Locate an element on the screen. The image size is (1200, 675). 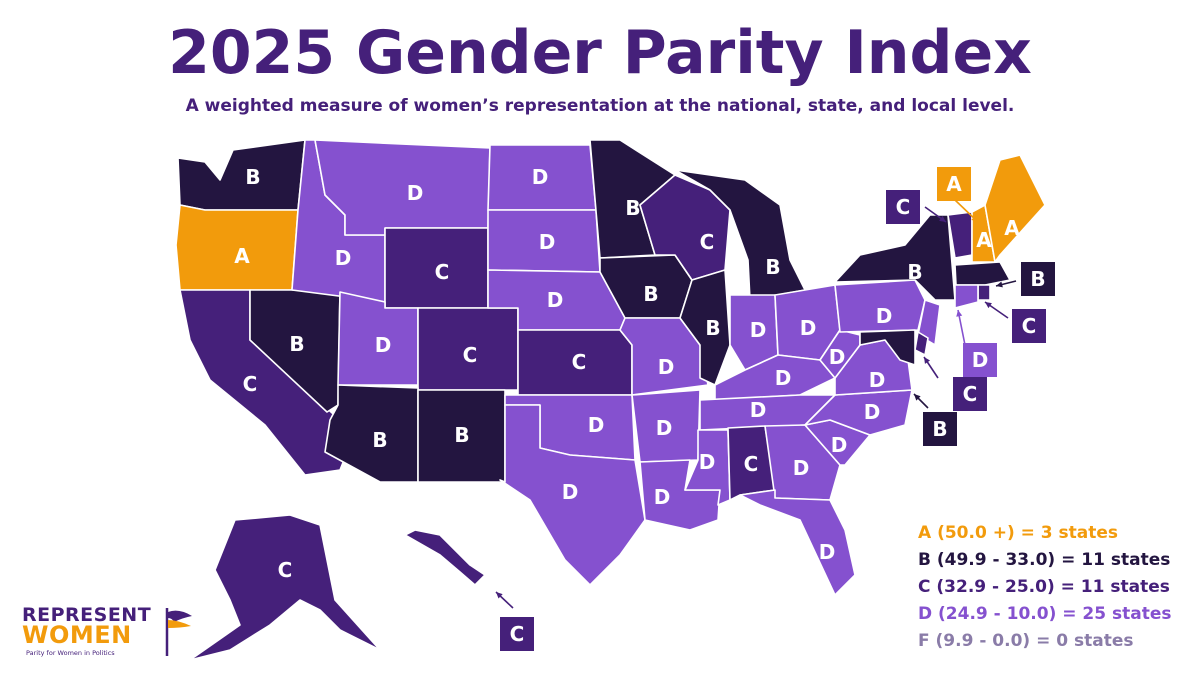
legend-item-f: F (9.9 - 0.0) = 0 states is located at coordinates (1026, 641).